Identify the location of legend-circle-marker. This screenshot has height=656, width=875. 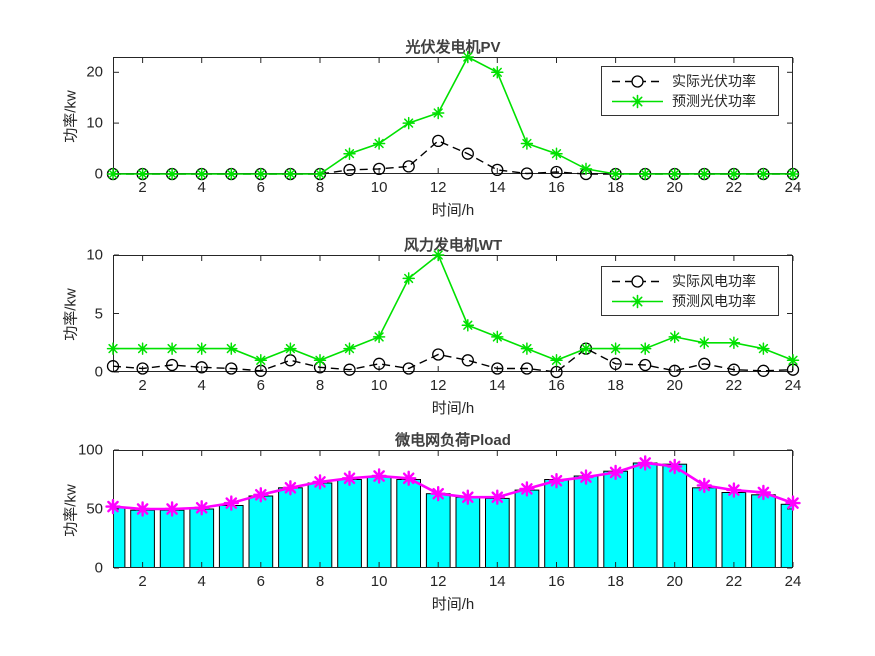
(637, 81).